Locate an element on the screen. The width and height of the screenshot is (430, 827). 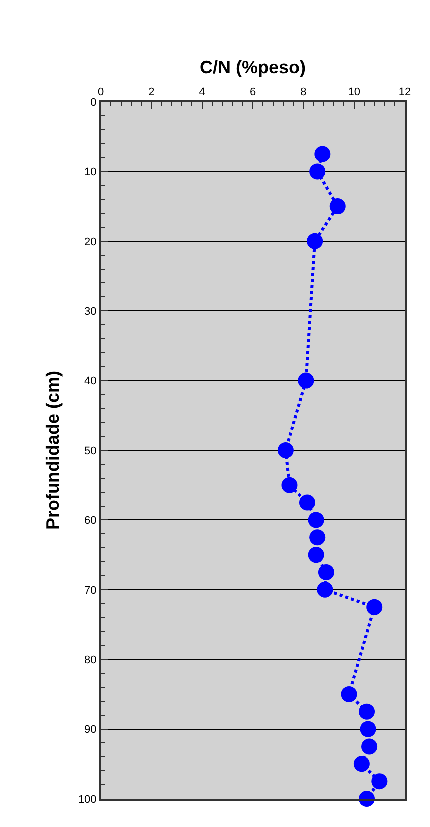
y-tick-label: 70 is located at coordinates (90, 590).